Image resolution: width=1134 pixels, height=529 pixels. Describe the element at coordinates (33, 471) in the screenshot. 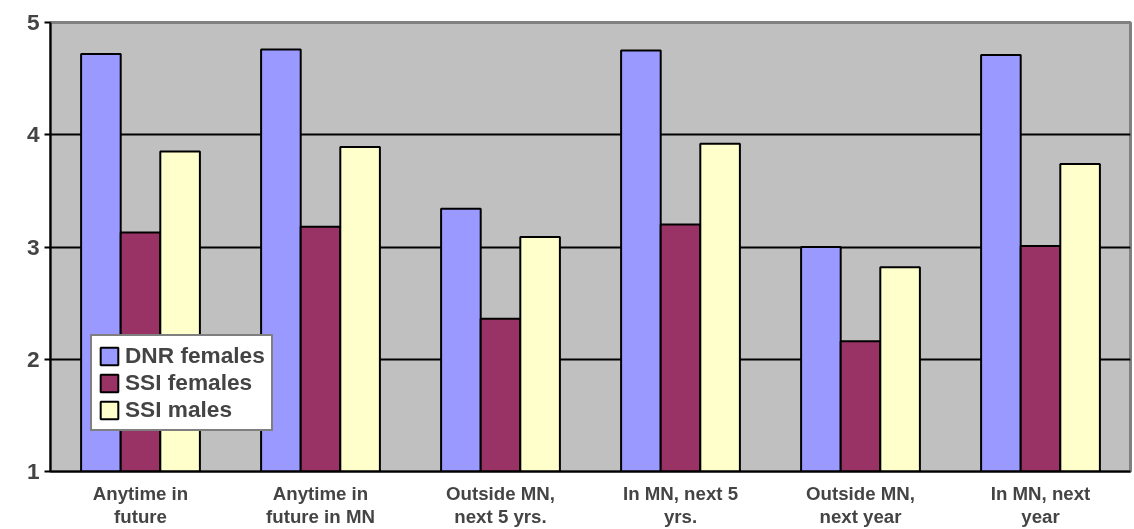

I see `y-tick-label: 1` at that location.